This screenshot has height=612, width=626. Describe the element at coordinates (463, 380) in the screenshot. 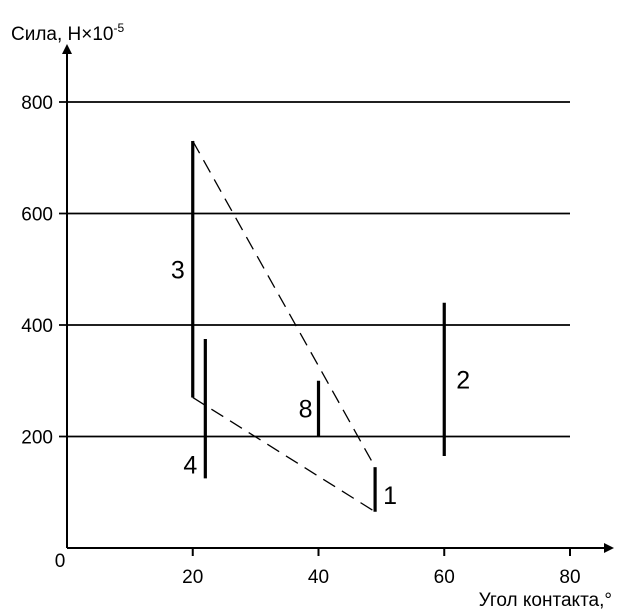

I see `range-label-2: 2` at that location.